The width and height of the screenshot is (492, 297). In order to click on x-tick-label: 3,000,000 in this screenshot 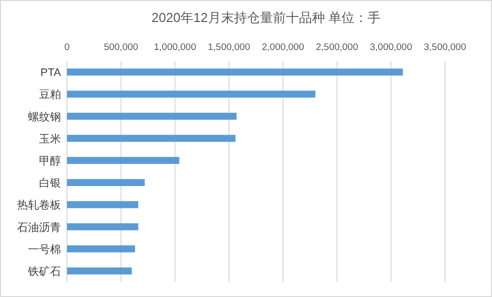, I will do `click(391, 47)`.